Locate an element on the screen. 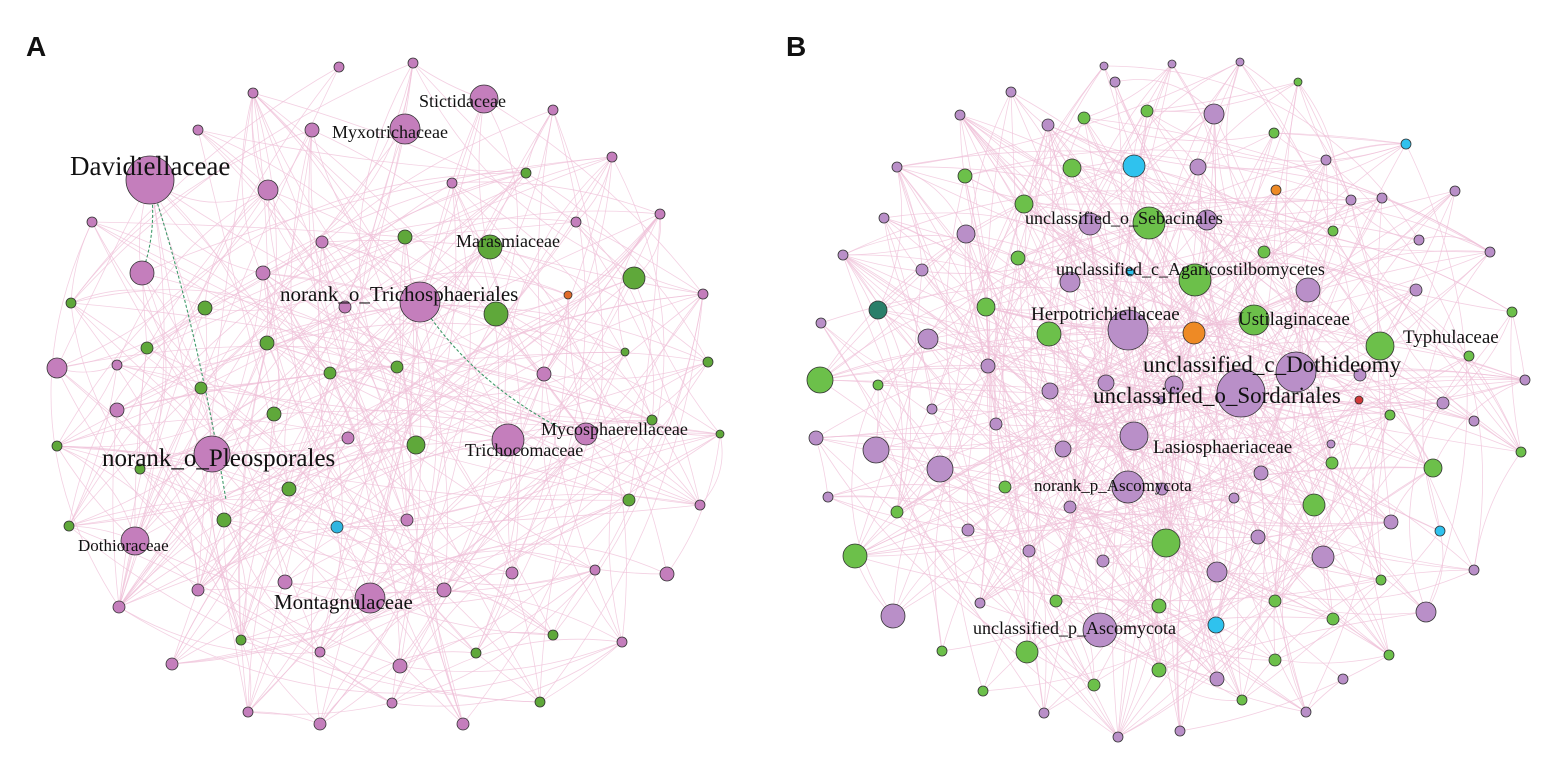 The width and height of the screenshot is (1562, 762). node-label-davidiellaceae: Davidiellaceae is located at coordinates (150, 166).